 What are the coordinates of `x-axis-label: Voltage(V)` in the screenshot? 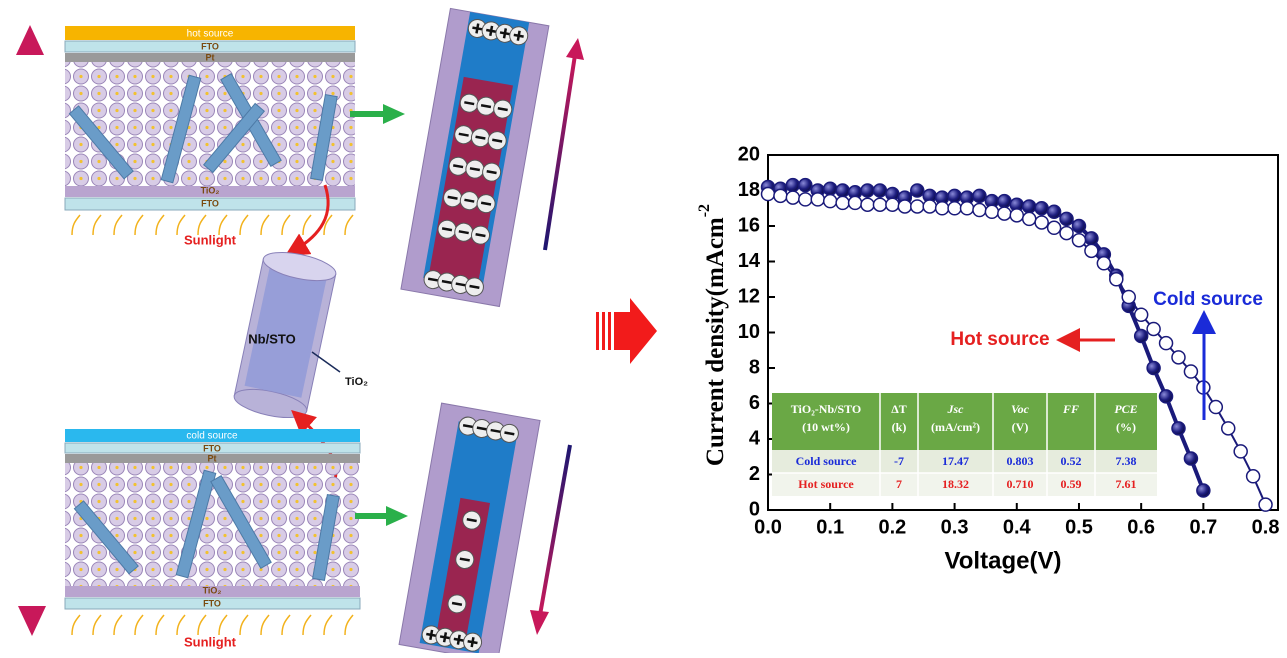 It's located at (1003, 560).